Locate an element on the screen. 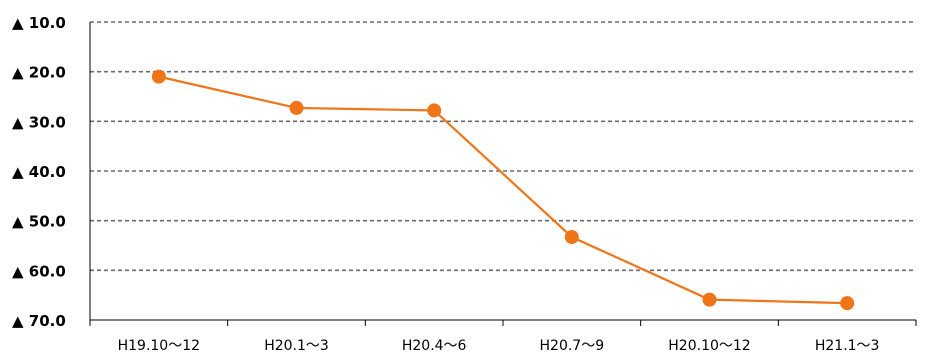 The image size is (932, 358). x-tick-label: H19.10〜12 is located at coordinates (159, 346).